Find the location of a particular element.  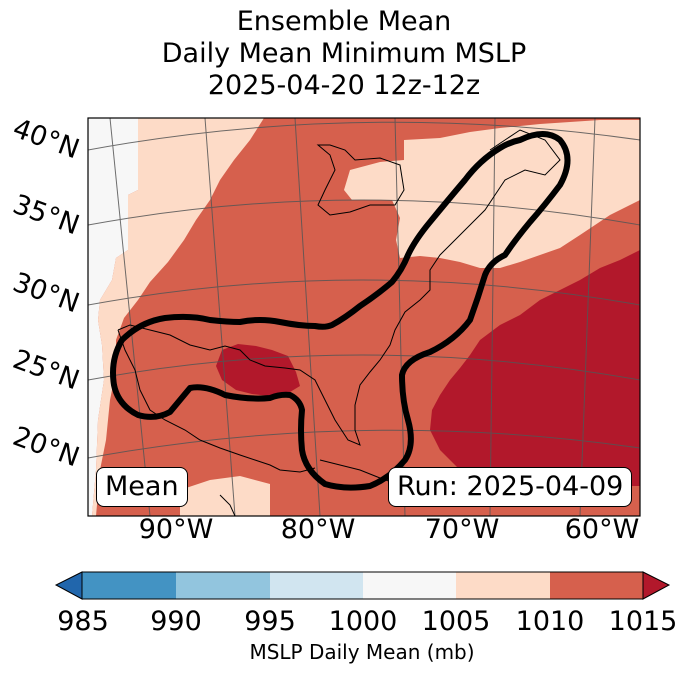

mean-label-box: Mean is located at coordinates (142, 487).